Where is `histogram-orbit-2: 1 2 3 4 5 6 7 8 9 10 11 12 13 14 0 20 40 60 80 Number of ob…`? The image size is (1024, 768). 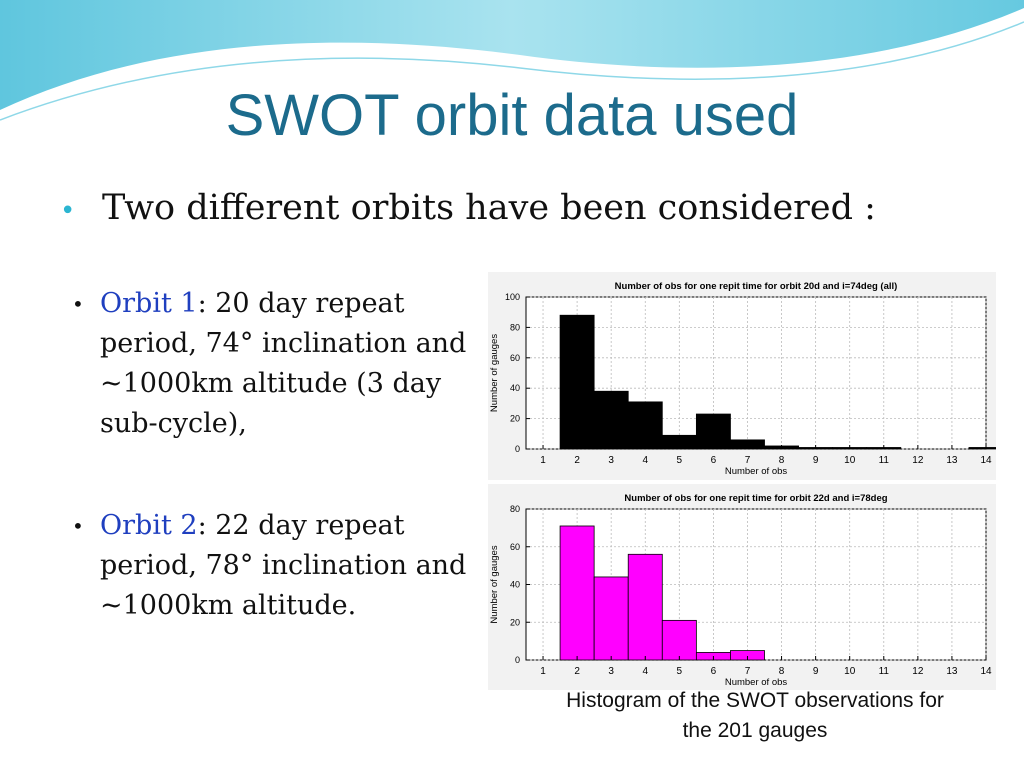
histogram-orbit-2: 1 2 3 4 5 6 7 8 9 10 11 12 13 14 0 20 40 60 80 Number of ob… is located at coordinates (742, 587).